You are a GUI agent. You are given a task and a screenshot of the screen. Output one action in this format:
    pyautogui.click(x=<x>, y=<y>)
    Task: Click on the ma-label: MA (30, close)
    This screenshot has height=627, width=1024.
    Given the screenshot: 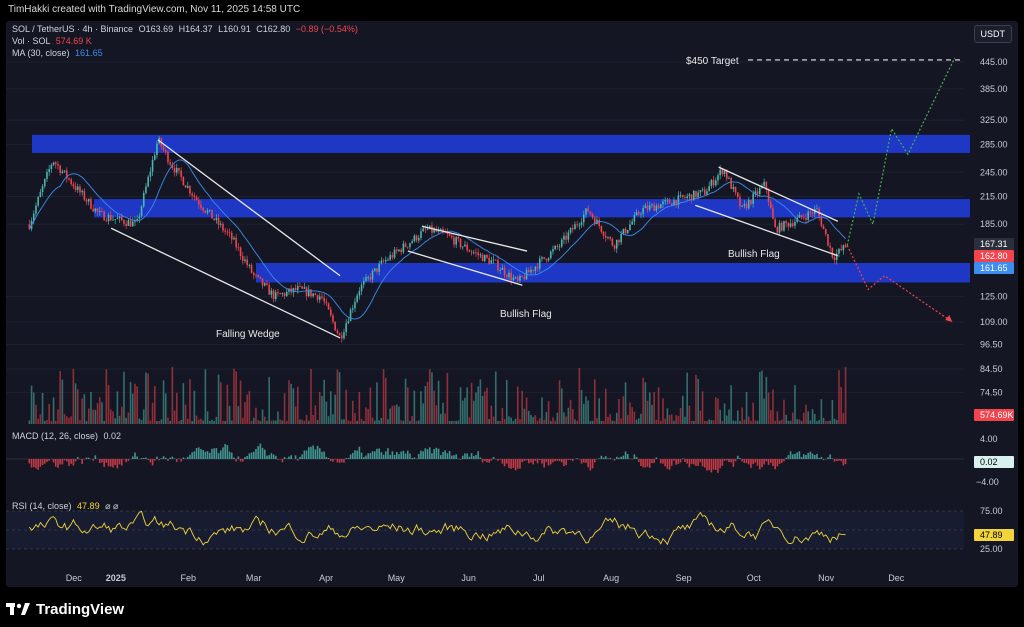 What is the action you would take?
    pyautogui.click(x=41, y=53)
    